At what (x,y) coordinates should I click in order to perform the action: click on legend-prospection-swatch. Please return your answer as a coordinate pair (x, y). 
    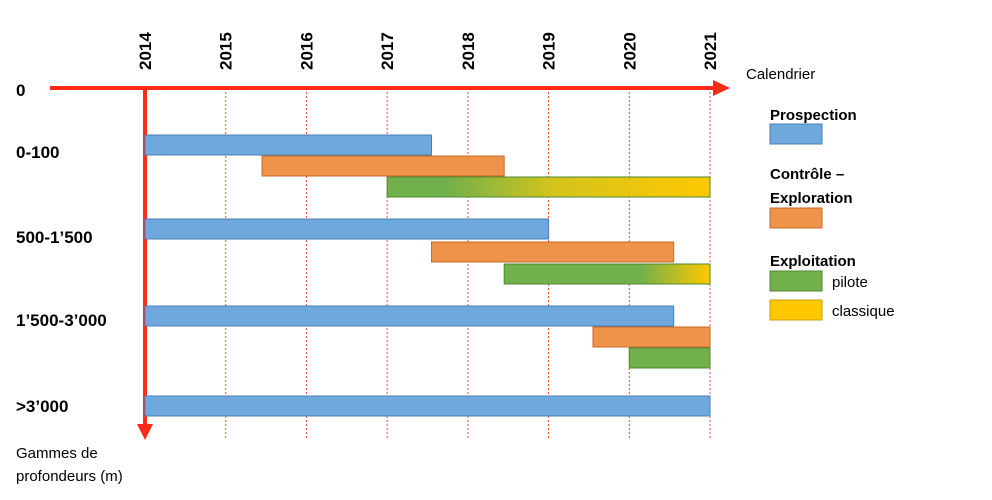
    Looking at the image, I should click on (796, 134).